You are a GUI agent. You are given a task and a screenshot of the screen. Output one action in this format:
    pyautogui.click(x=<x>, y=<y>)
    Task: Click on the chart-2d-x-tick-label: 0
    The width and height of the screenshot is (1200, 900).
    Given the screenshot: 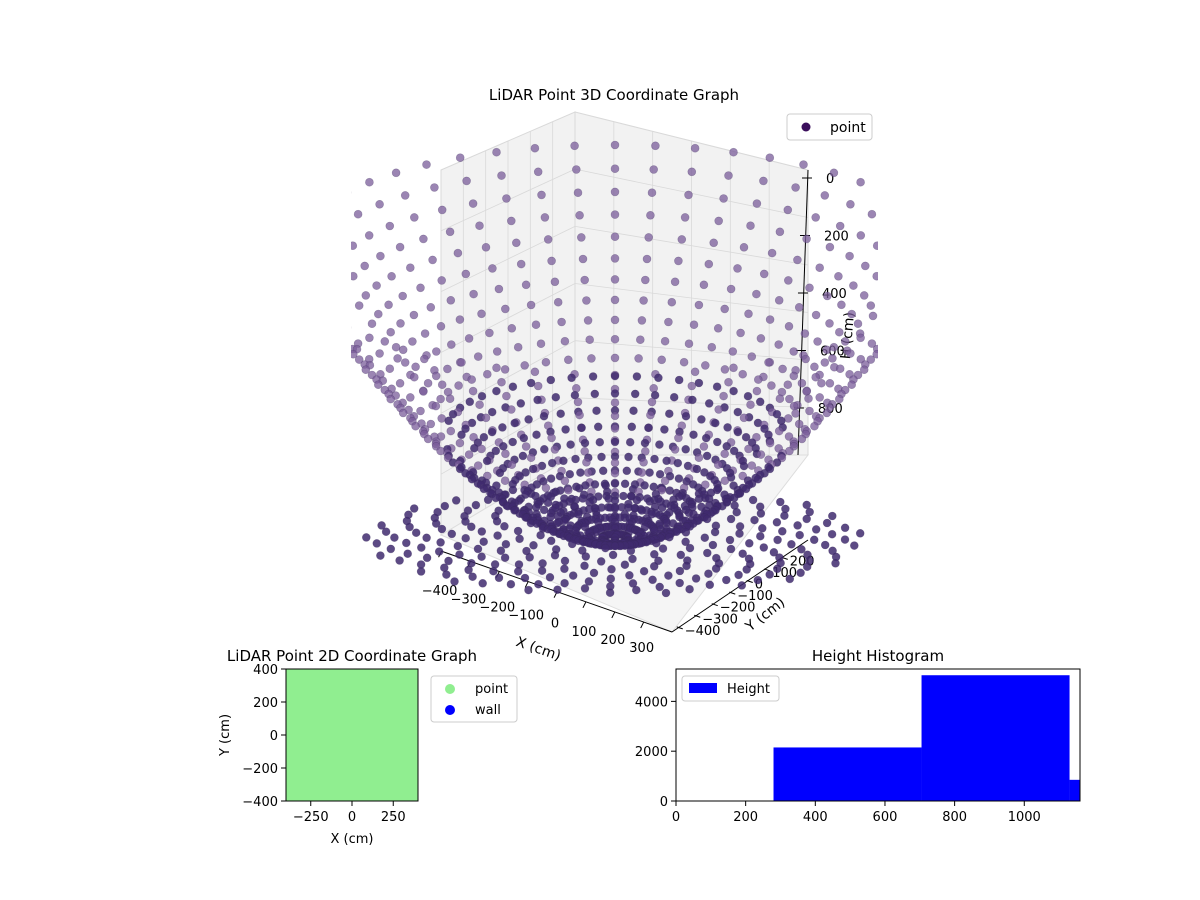 What is the action you would take?
    pyautogui.click(x=352, y=817)
    